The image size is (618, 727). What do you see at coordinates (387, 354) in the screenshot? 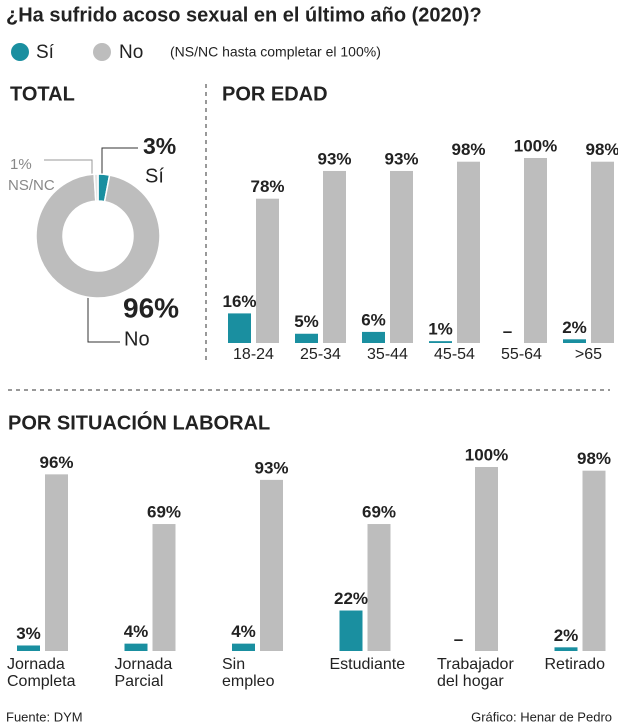
I see `x-tick-label: 35-44` at bounding box center [387, 354].